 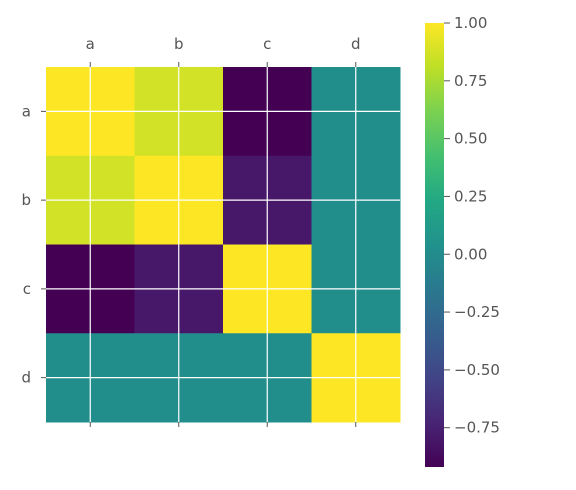 I want to click on x-tick-label: c, so click(x=267, y=44).